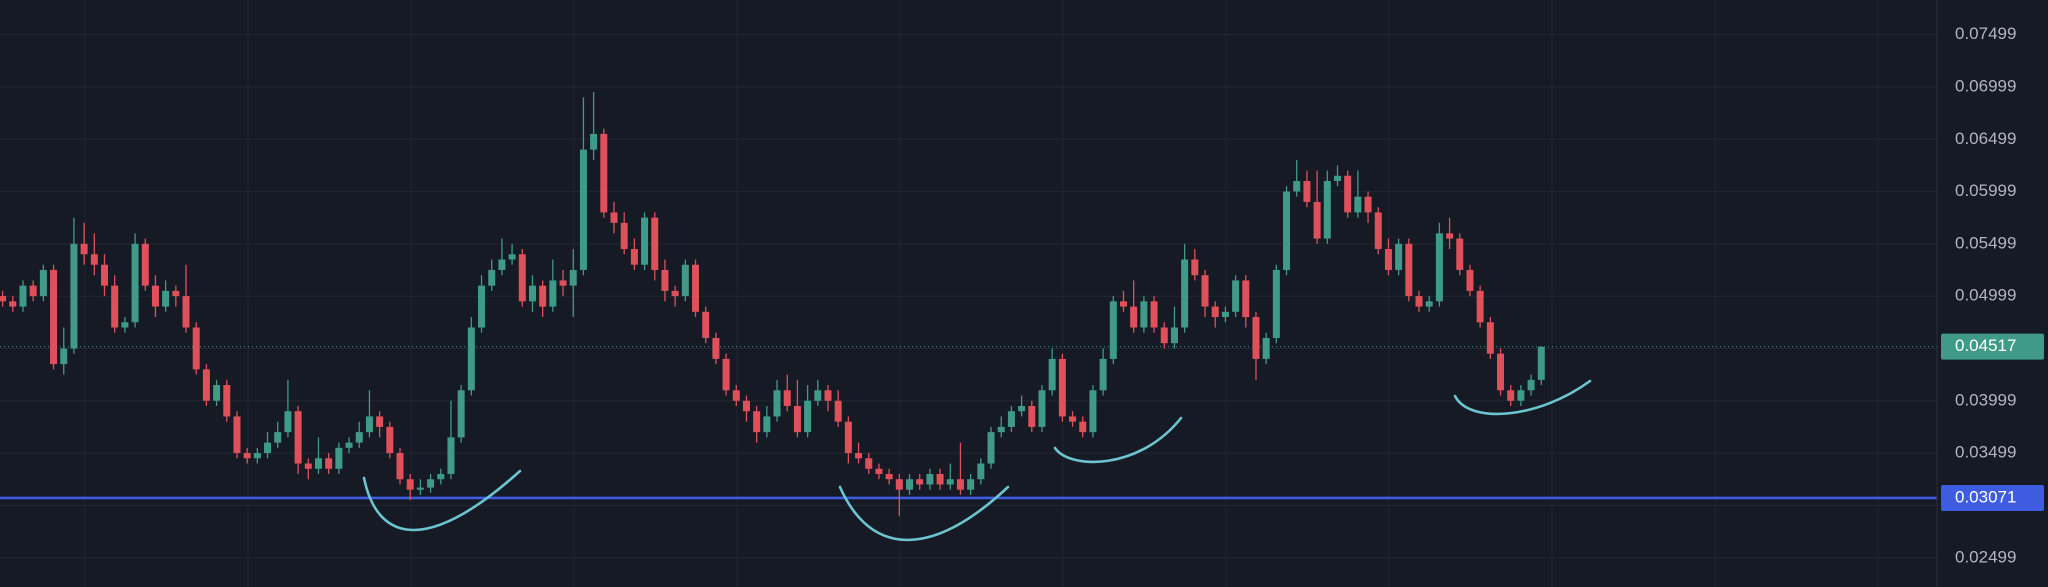 This screenshot has width=2048, height=587. What do you see at coordinates (1985, 452) in the screenshot?
I see `y-tick-label: 0.03499` at bounding box center [1985, 452].